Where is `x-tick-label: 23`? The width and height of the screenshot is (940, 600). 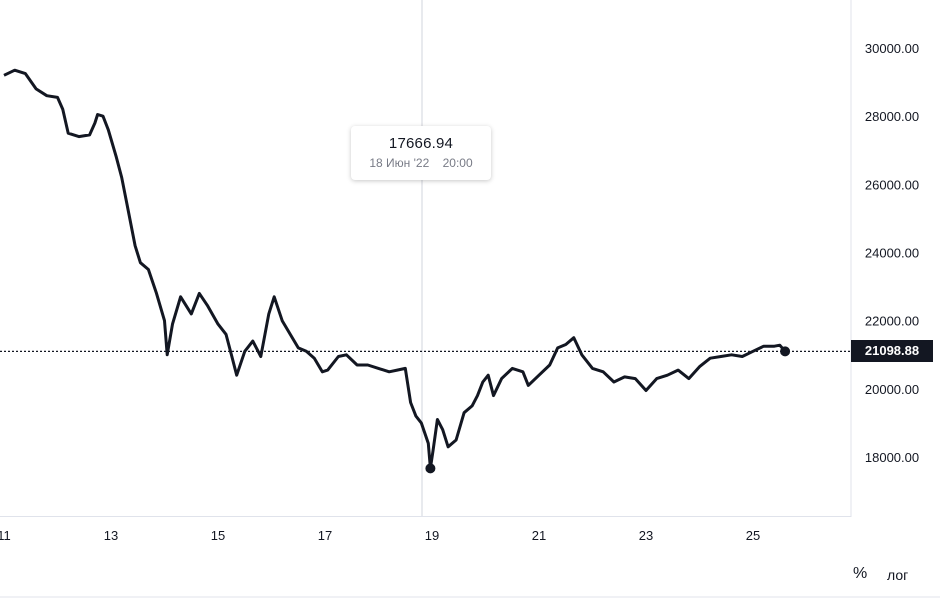
x-tick-label: 23 is located at coordinates (646, 535).